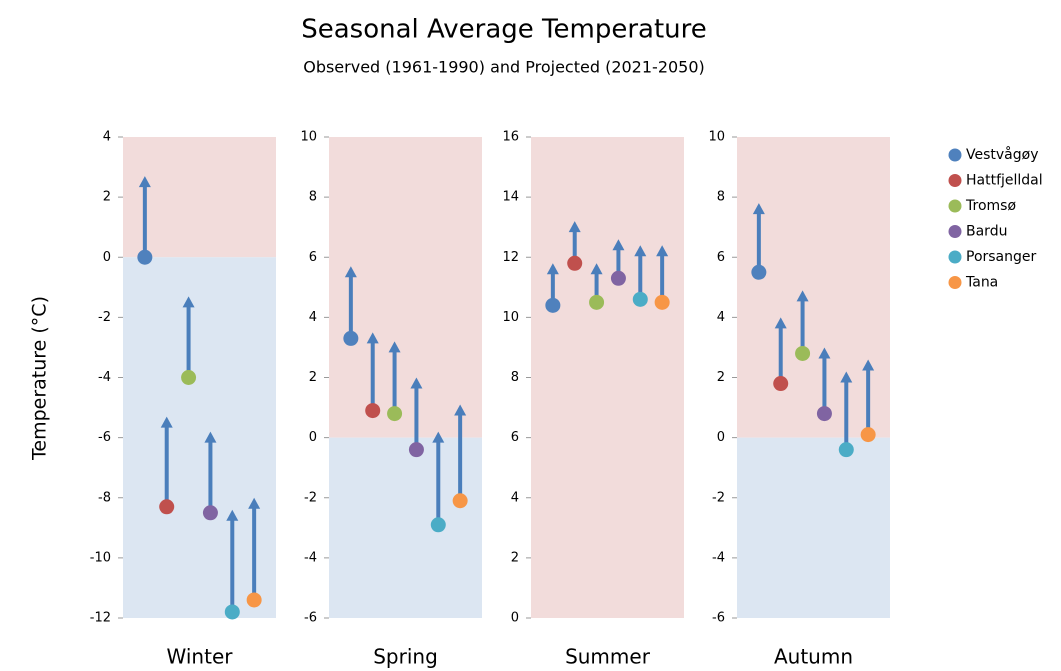  What do you see at coordinates (405, 657) in the screenshot?
I see `panel-label: Spring` at bounding box center [405, 657].